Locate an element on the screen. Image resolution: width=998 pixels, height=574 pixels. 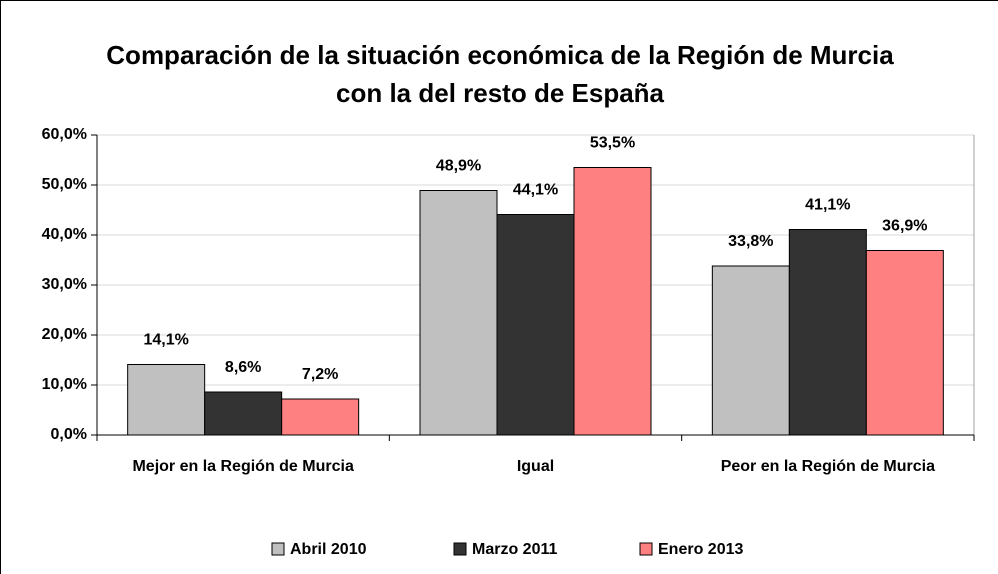
y-tick-label: 30,0% is located at coordinates (64, 284).